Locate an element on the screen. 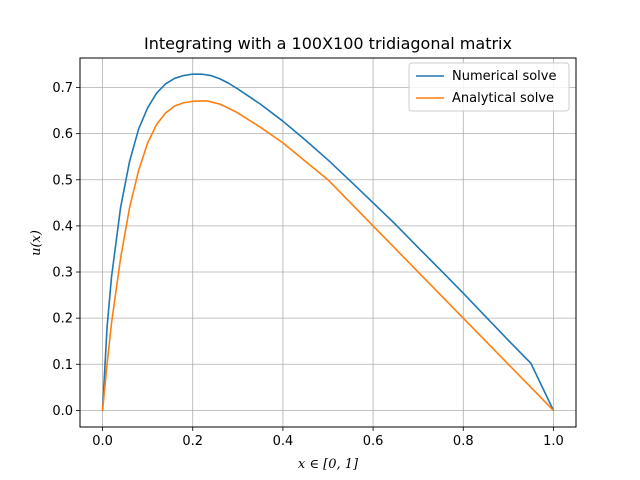  legend: Numerical solve Analytical solve is located at coordinates (489, 87).